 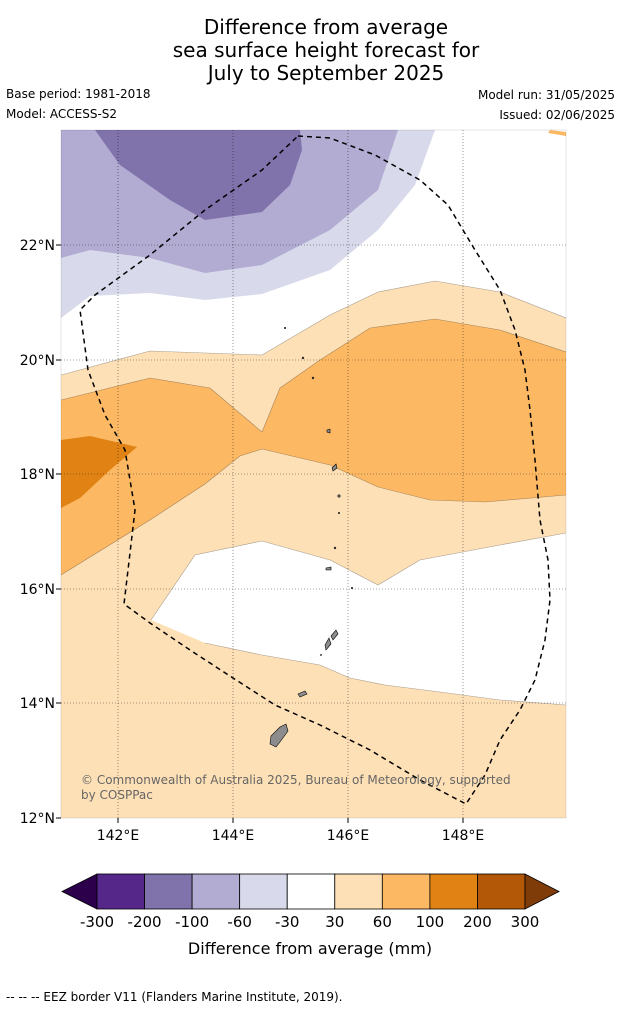 What do you see at coordinates (37, 246) in the screenshot?
I see `lat-label-22n: 22°N` at bounding box center [37, 246].